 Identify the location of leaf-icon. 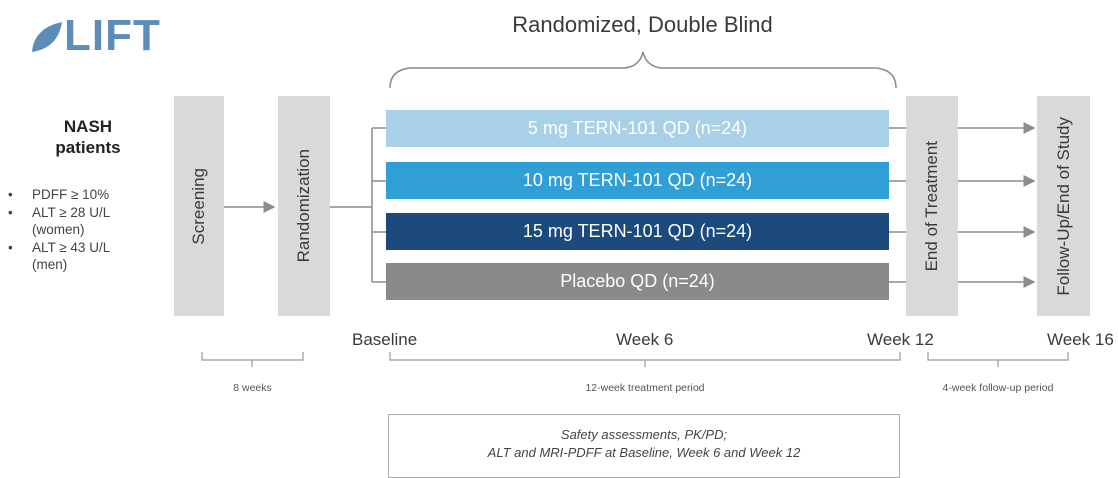
(47, 37).